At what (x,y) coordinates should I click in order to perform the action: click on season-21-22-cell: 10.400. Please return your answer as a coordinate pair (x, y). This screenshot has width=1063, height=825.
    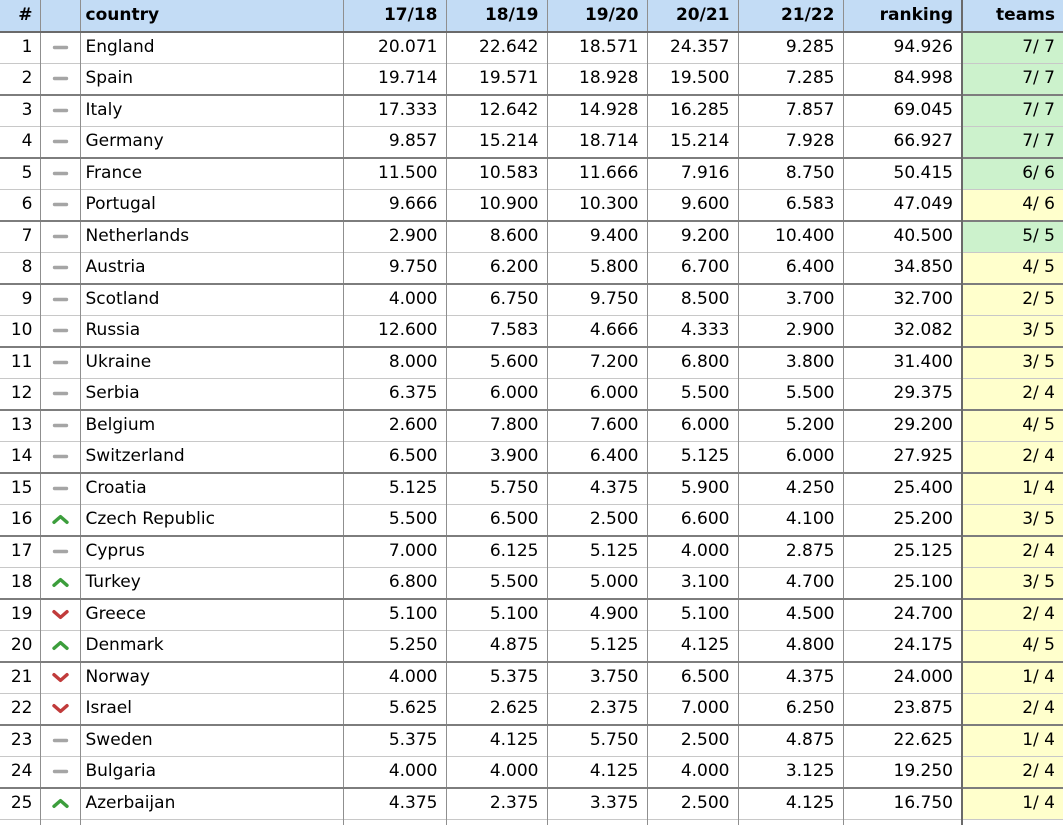
    Looking at the image, I should click on (790, 237).